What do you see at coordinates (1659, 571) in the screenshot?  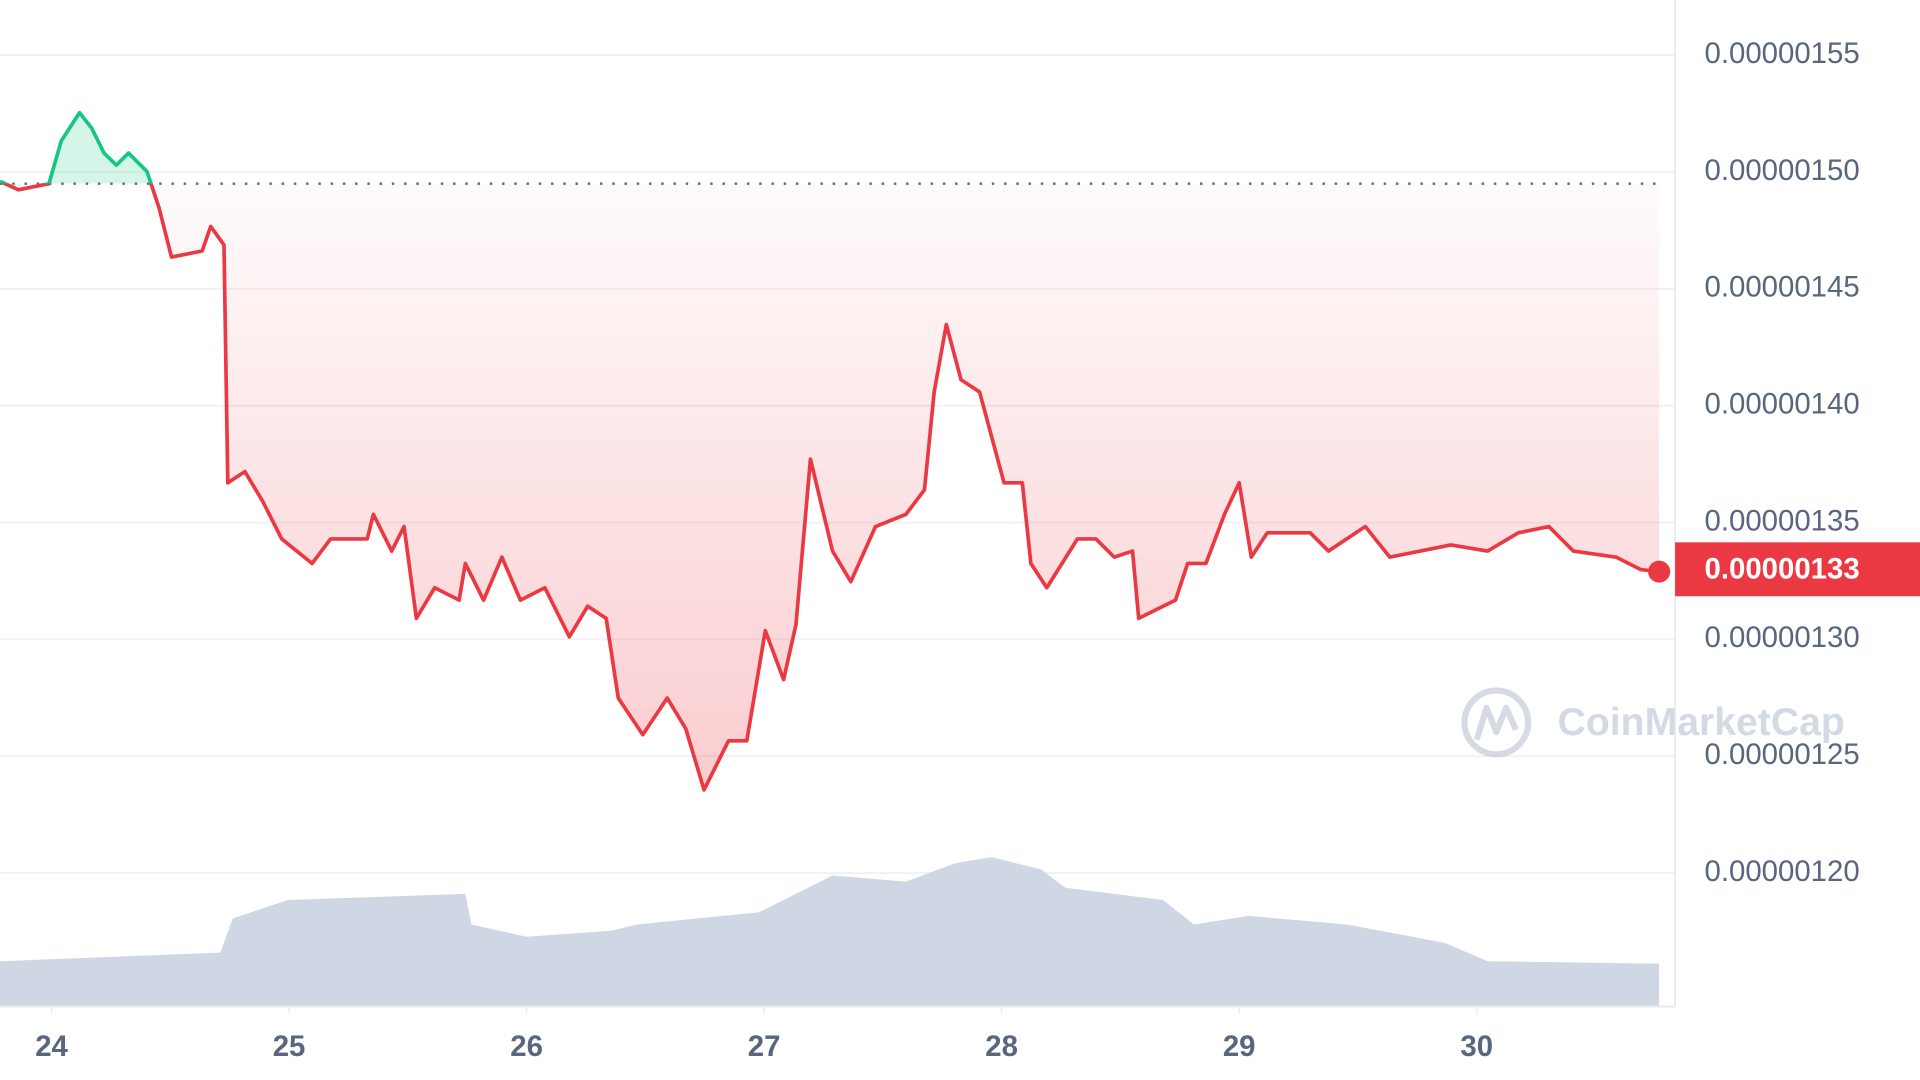 I see `last-point` at bounding box center [1659, 571].